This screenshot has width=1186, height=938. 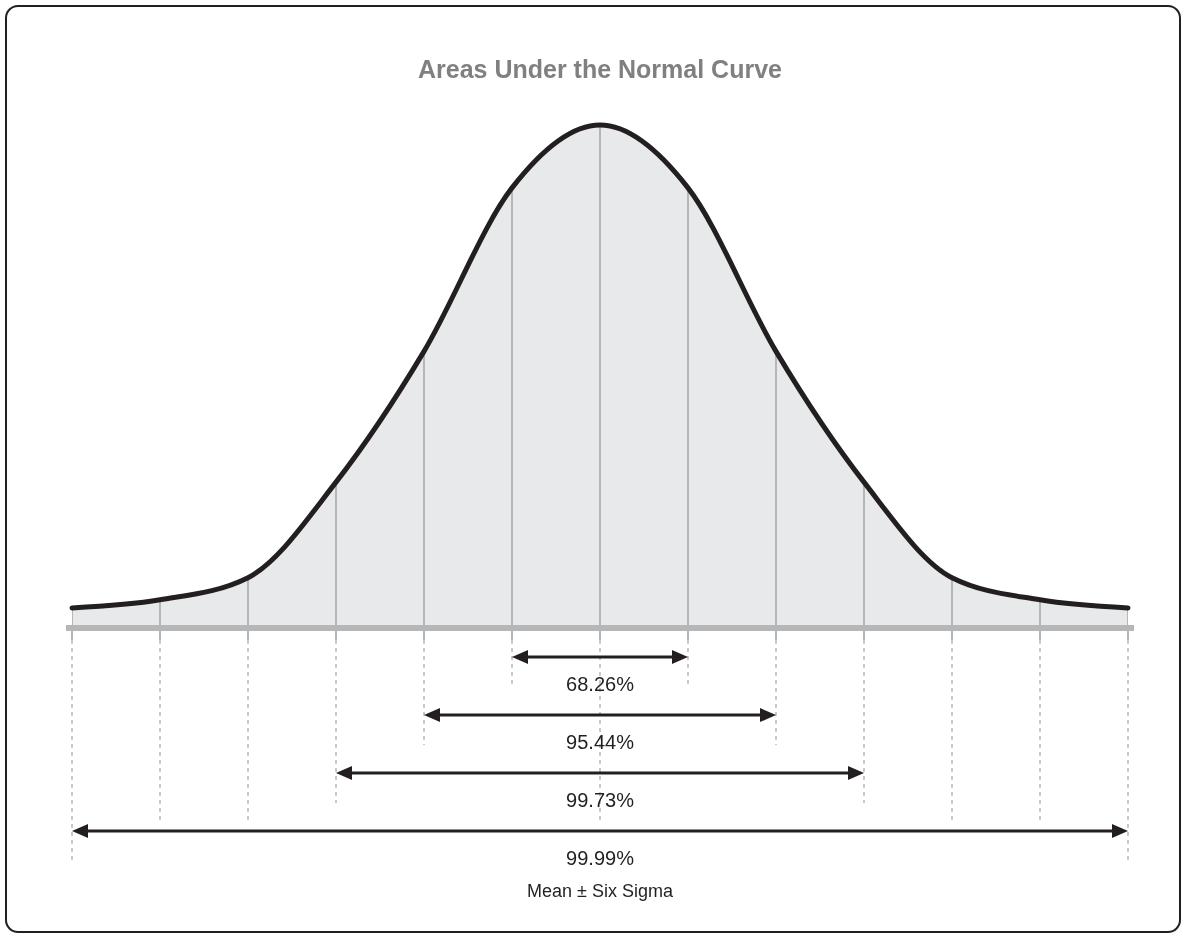 What do you see at coordinates (600, 858) in the screenshot?
I see `text: 99.99%` at bounding box center [600, 858].